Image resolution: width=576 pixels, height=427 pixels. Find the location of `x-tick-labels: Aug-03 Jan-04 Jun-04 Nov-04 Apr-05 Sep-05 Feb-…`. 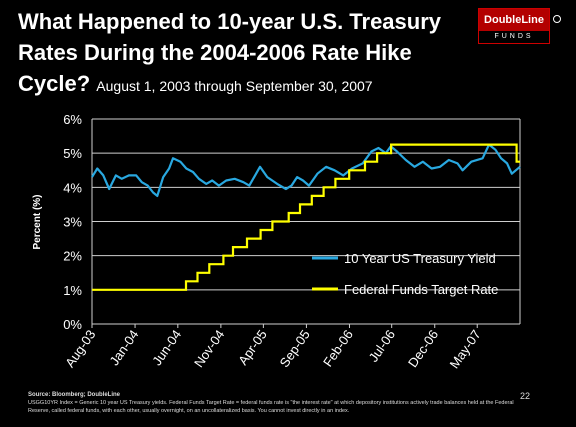

x-tick-labels: Aug-03 Jan-04 Jun-04 Nov-04 Apr-05 Sep-05 Feb-… is located at coordinates (273, 347).